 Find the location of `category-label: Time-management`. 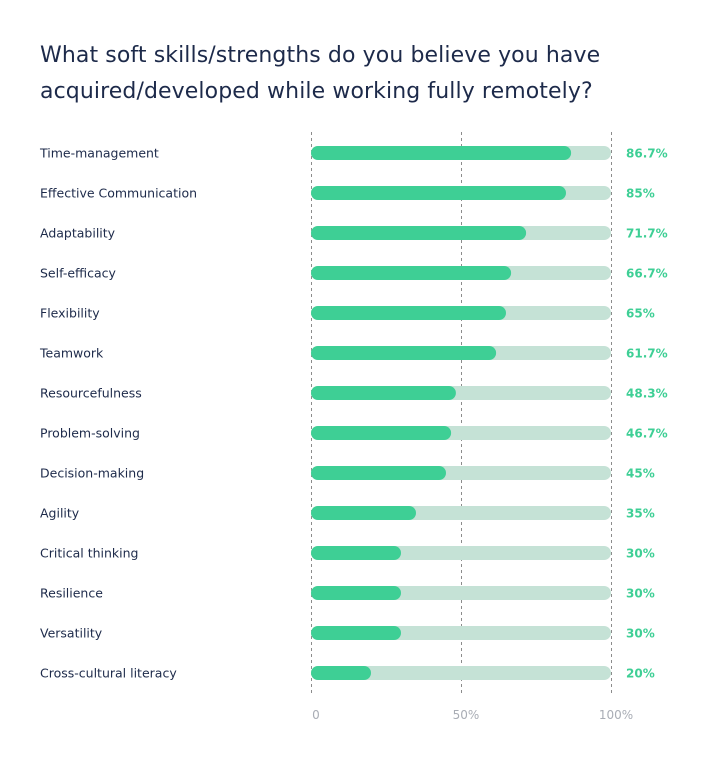

category-label: Time-management is located at coordinates (99, 153).